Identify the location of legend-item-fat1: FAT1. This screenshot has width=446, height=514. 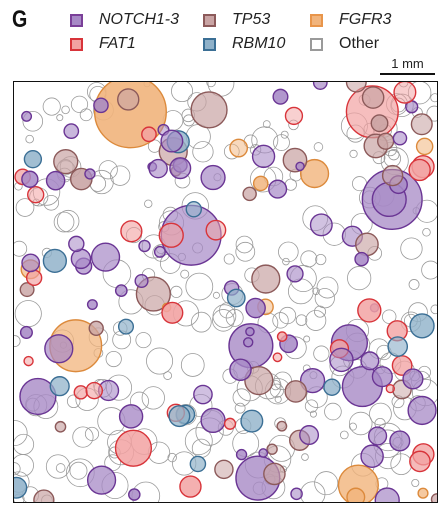
(103, 44).